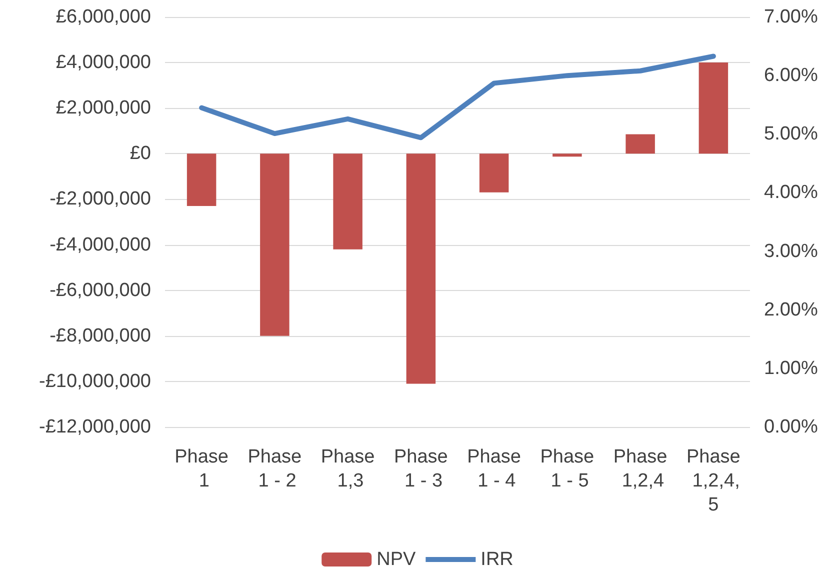 Image resolution: width=835 pixels, height=578 pixels. What do you see at coordinates (791, 427) in the screenshot?
I see `y2-tick-label: 0.00%` at bounding box center [791, 427].